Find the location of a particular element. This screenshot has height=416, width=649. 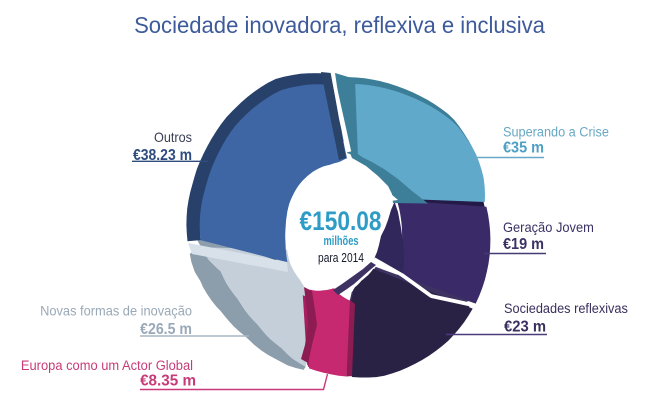

svg-text: Geração Jovem is located at coordinates (548, 228).